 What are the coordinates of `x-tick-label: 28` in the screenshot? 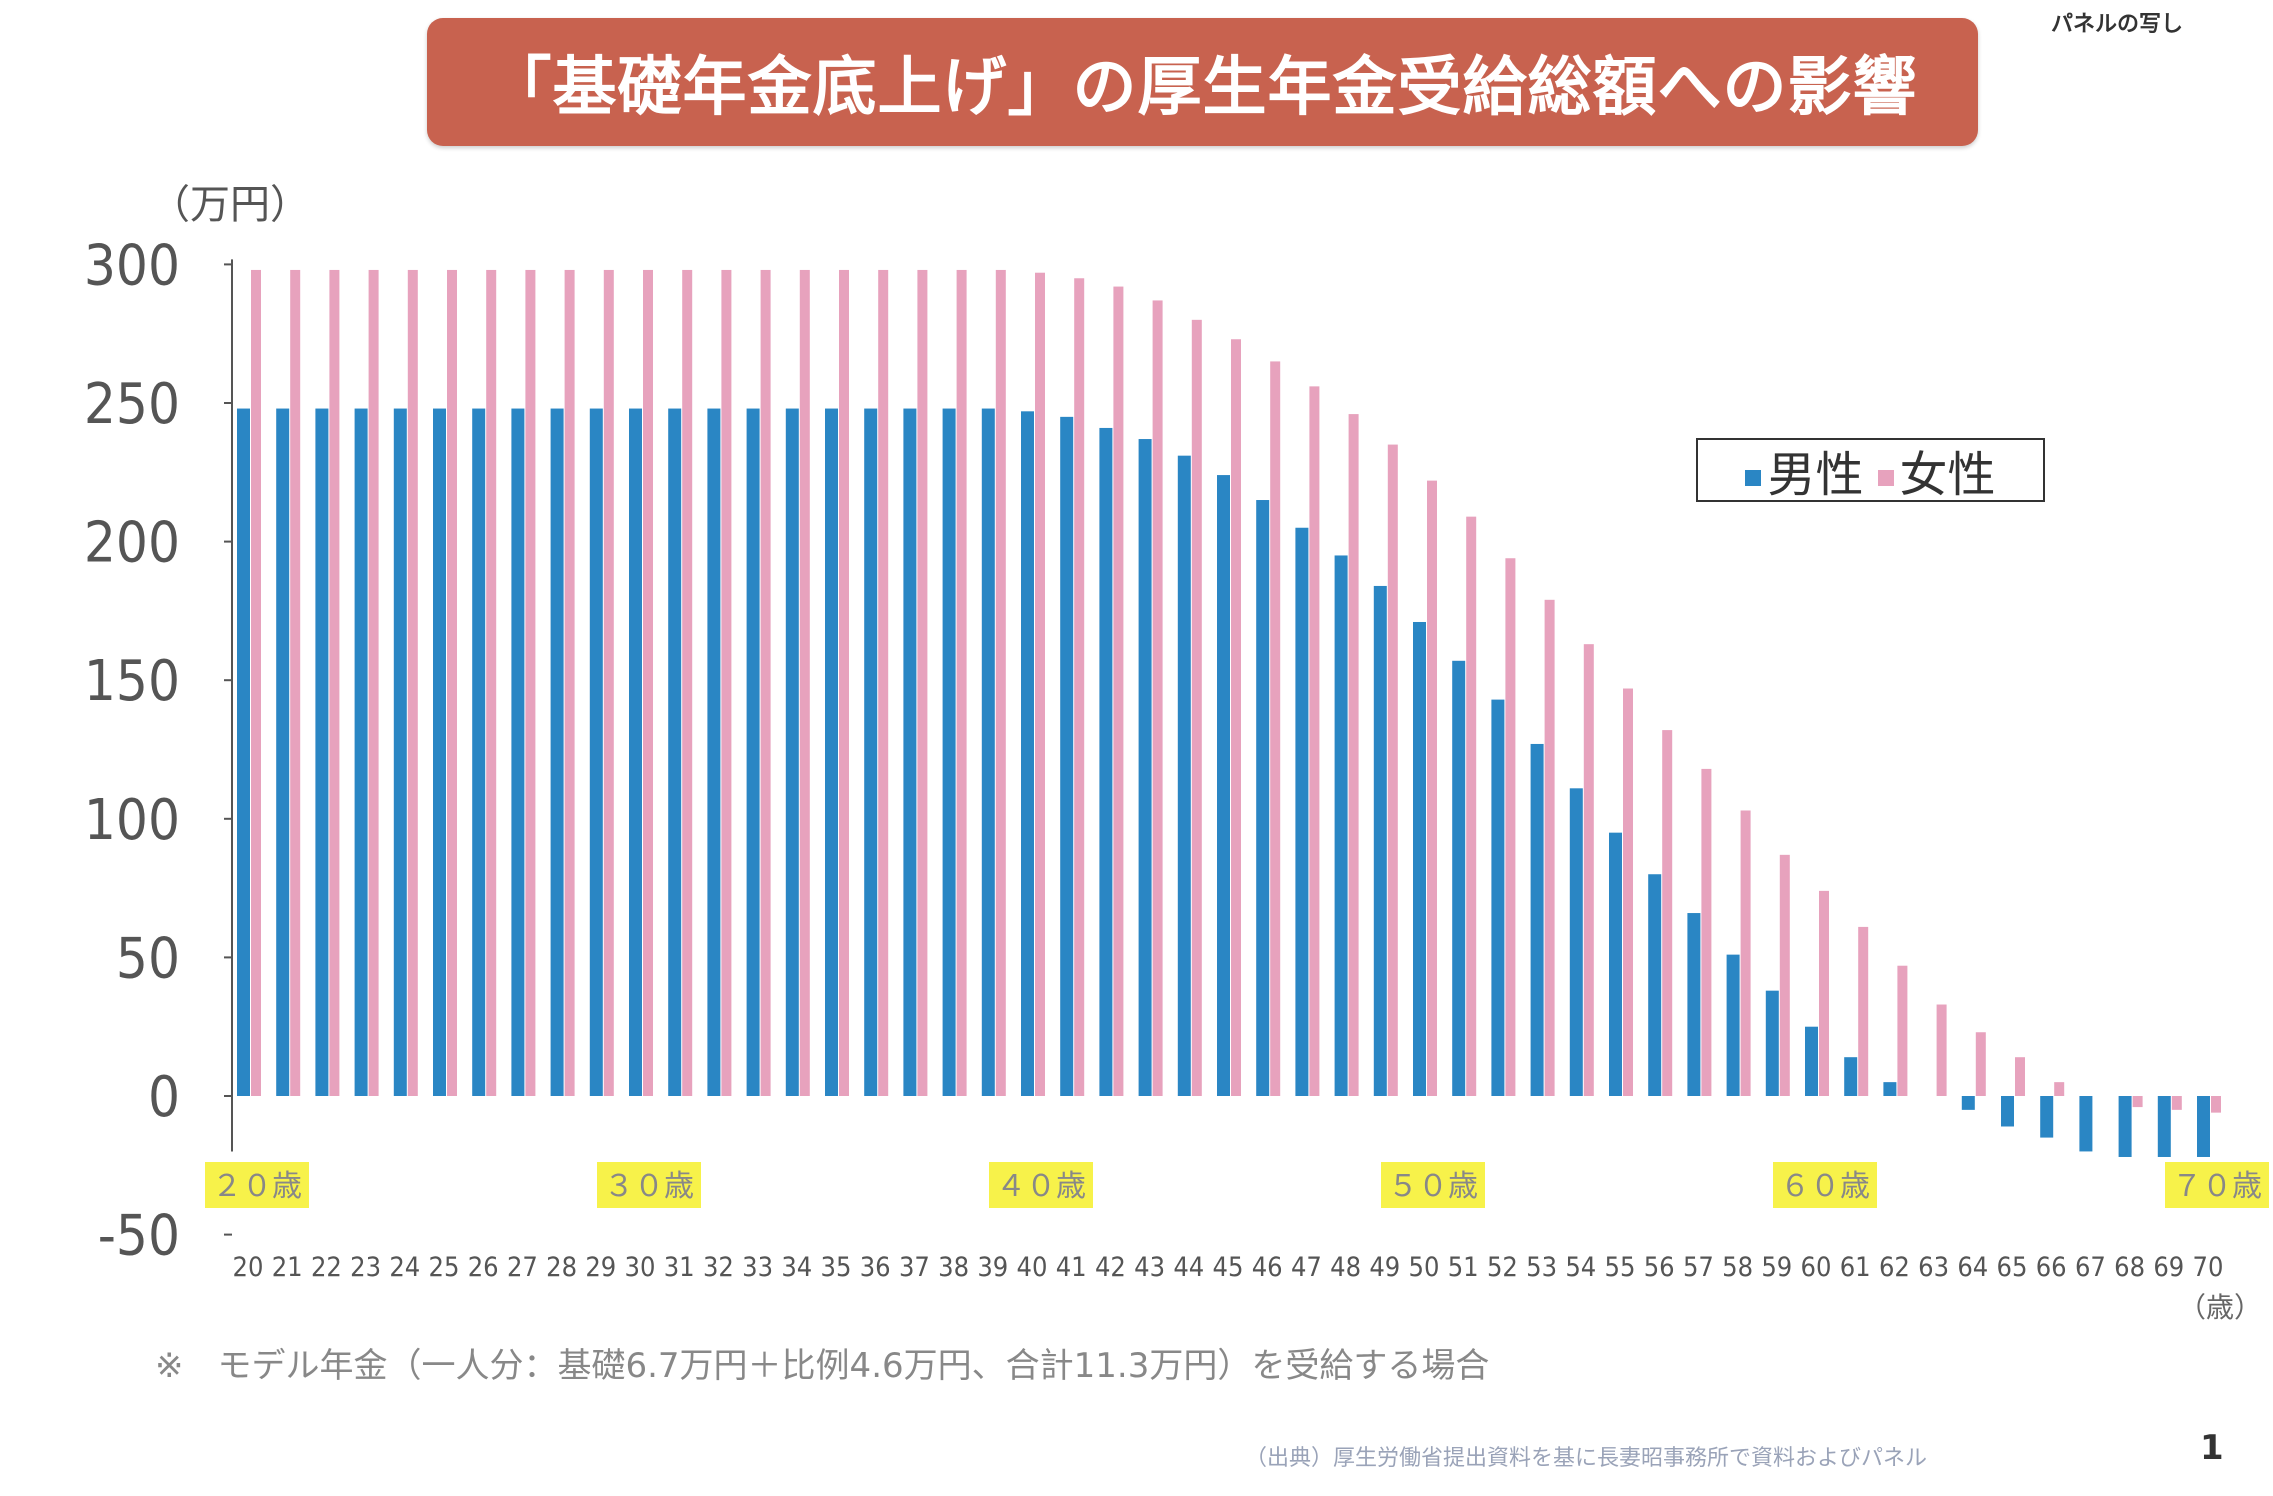 It's located at (561, 1267).